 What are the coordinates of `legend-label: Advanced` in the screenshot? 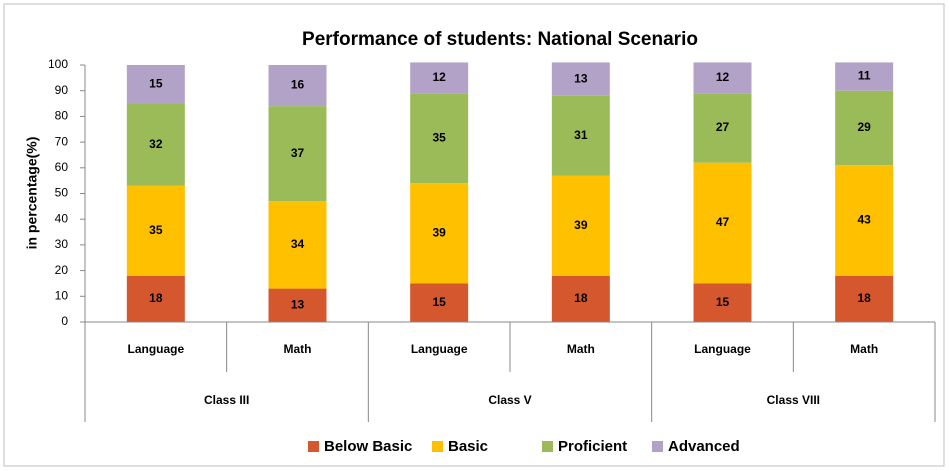 It's located at (704, 446).